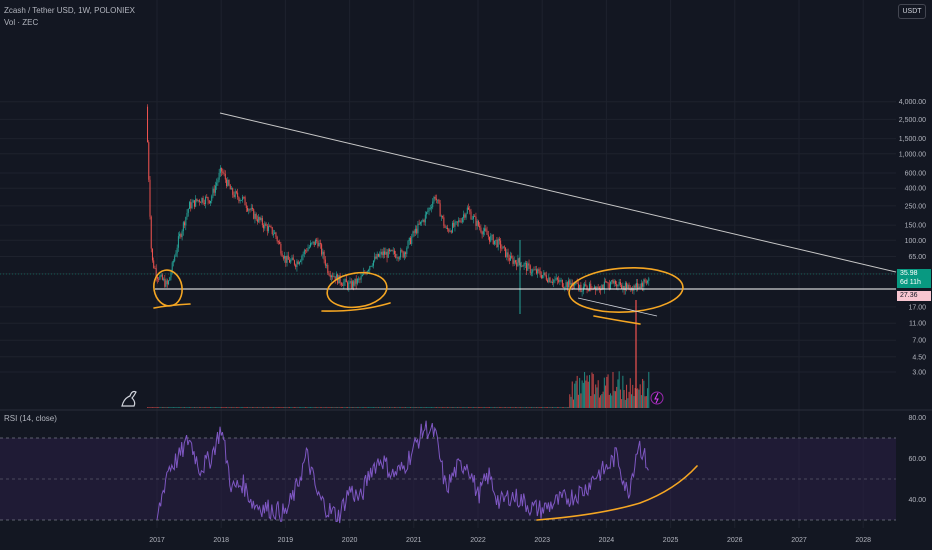  What do you see at coordinates (21, 22) in the screenshot?
I see `volume-legend: Vol · ZEC` at bounding box center [21, 22].